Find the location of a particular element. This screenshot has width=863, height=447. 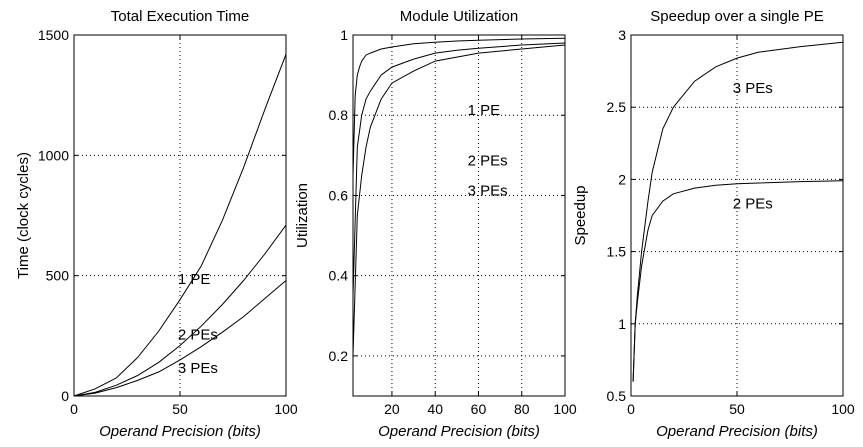

y-tick-label: 0.6 is located at coordinates (339, 195).